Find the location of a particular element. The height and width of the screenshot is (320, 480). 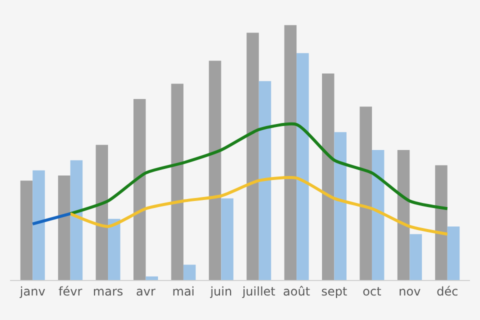

x-tick-label: oct is located at coordinates (372, 291).